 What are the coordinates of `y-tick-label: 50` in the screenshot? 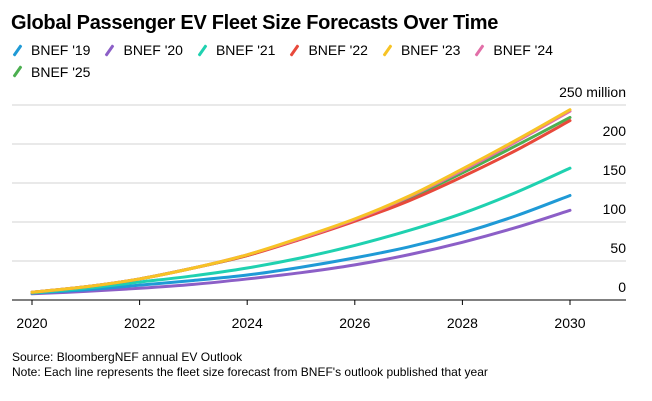 It's located at (618, 248).